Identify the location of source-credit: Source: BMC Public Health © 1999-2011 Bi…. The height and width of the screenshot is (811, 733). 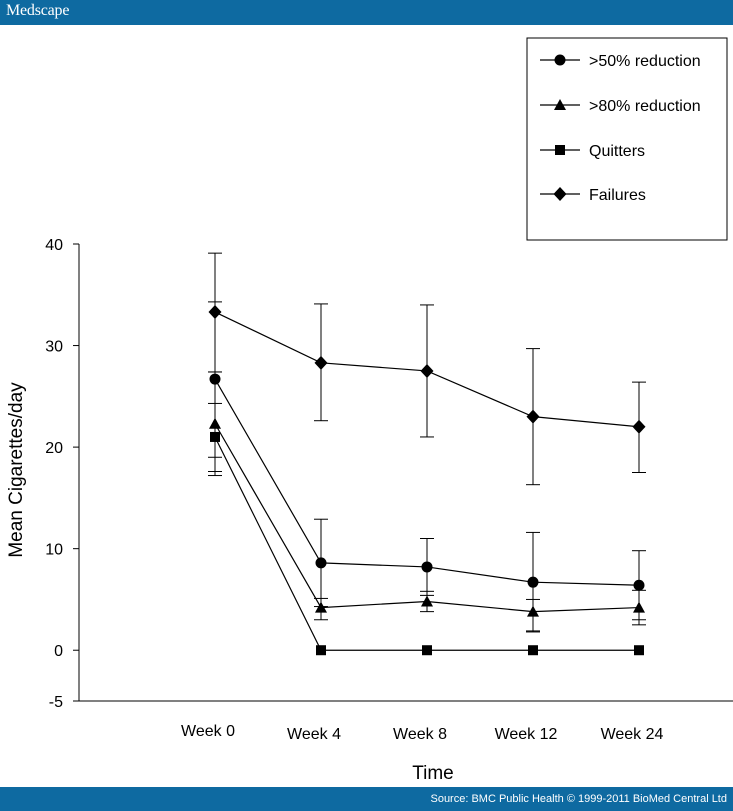
(578, 799).